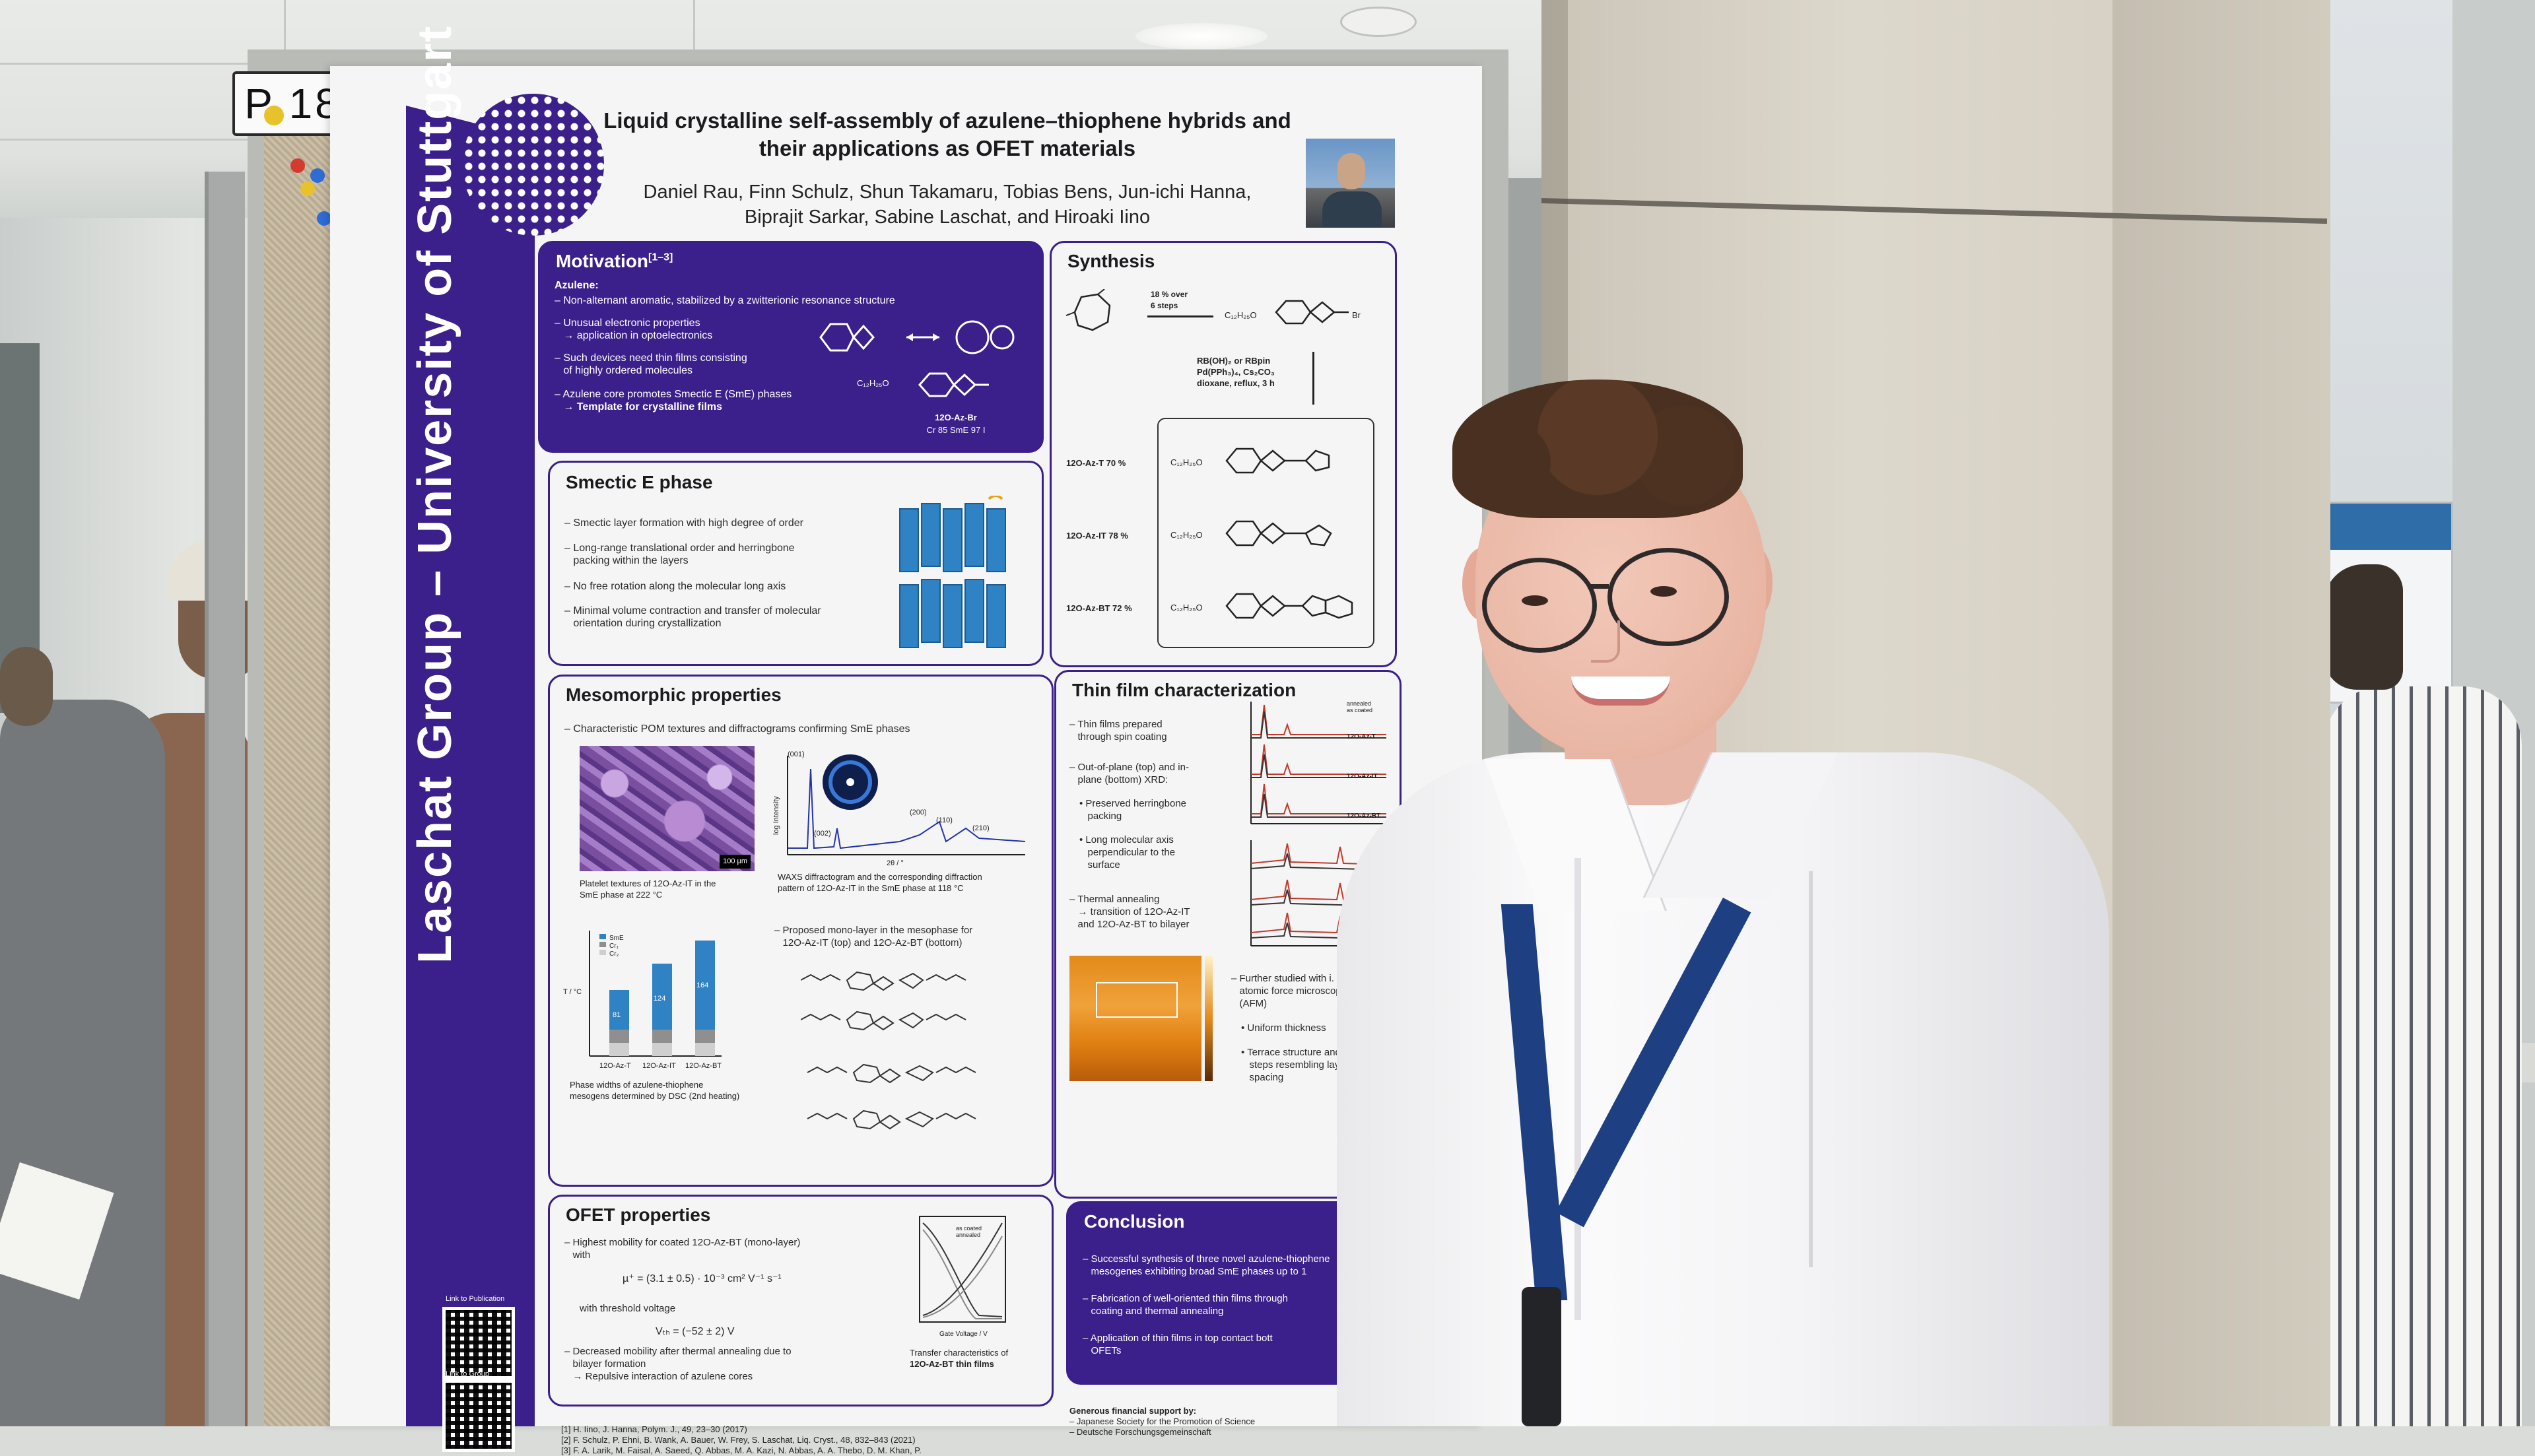 The image size is (2535, 1456). I want to click on legend-entry: Cr₂, so click(614, 954).